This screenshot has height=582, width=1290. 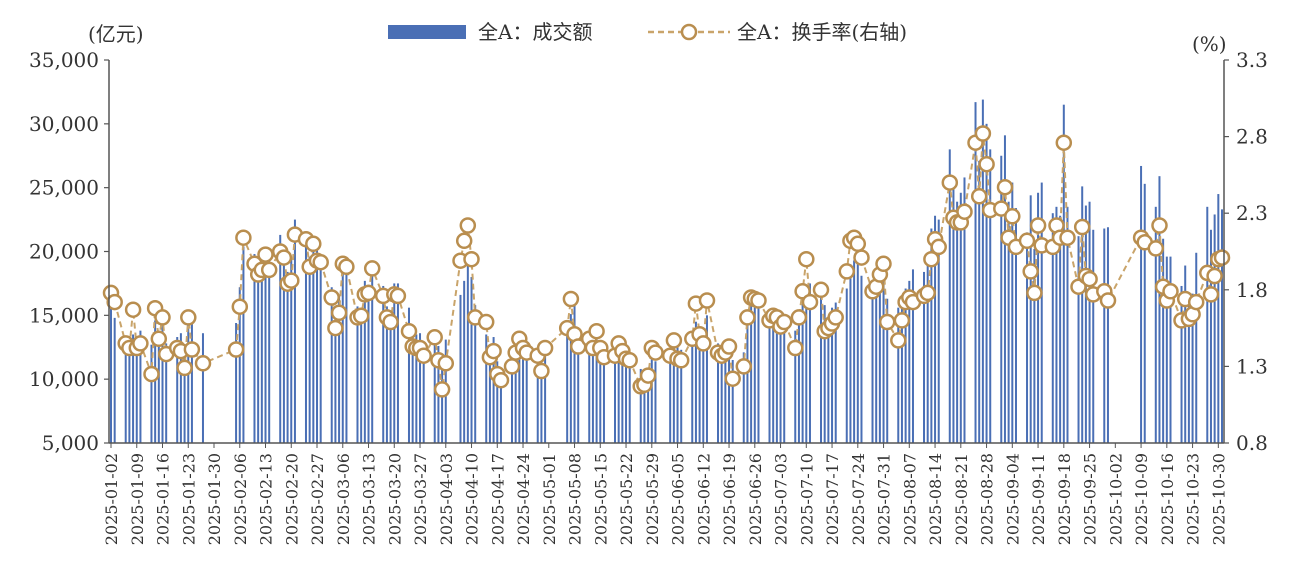 What do you see at coordinates (987, 499) in the screenshot?
I see `x-tick-label: 2025-08-28` at bounding box center [987, 499].